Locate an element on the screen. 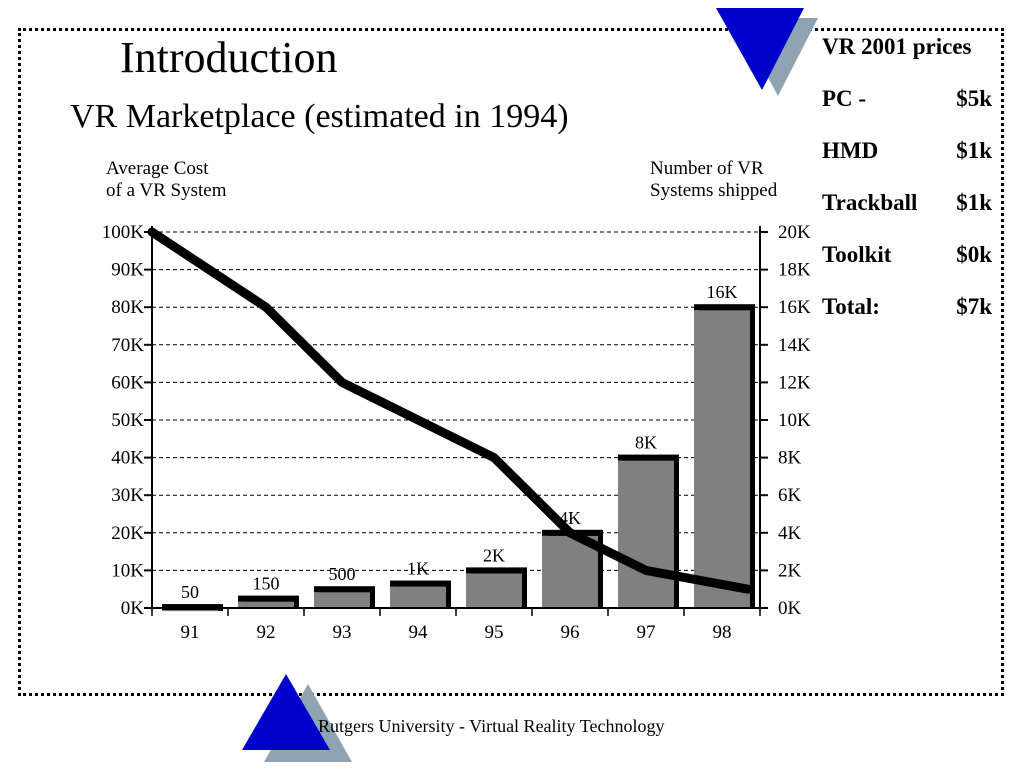 This screenshot has width=1024, height=768. right-axis-label-line2: Systems shipped is located at coordinates (714, 190).